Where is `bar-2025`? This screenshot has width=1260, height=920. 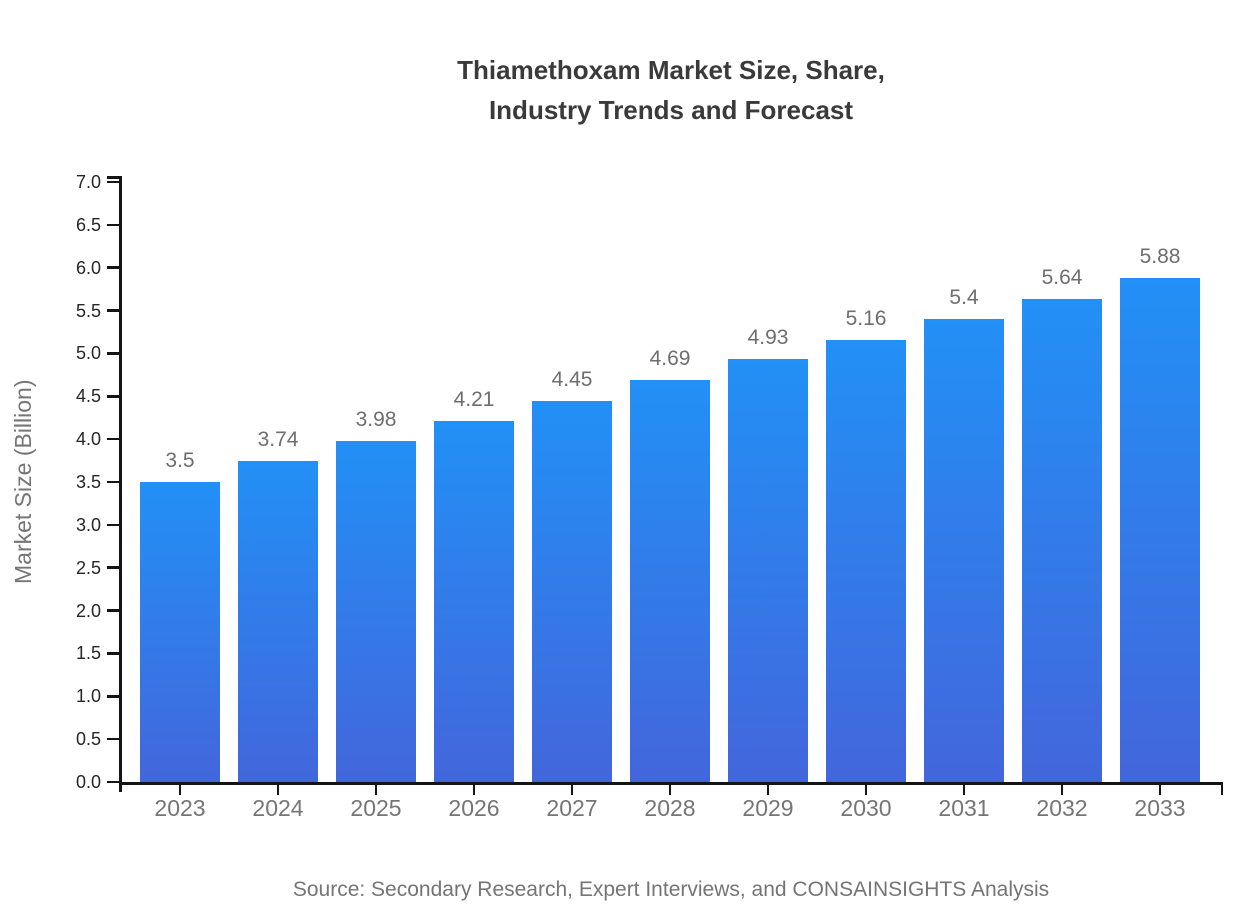
bar-2025 is located at coordinates (376, 611).